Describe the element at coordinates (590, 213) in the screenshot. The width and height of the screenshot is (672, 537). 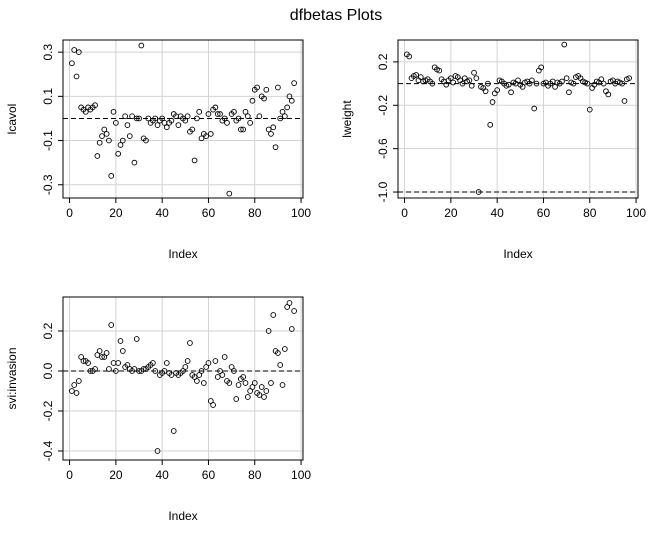
I see `x-tick-label: 80` at that location.